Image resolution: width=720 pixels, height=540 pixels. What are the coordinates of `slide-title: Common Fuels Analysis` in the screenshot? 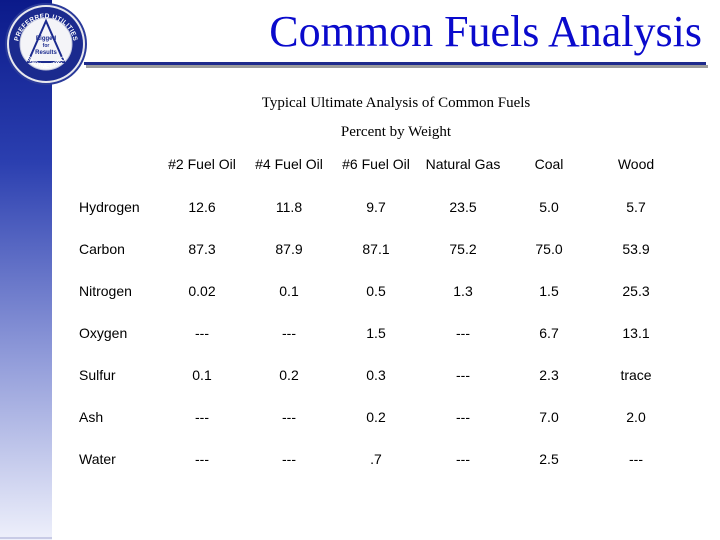 It's located at (485, 31).